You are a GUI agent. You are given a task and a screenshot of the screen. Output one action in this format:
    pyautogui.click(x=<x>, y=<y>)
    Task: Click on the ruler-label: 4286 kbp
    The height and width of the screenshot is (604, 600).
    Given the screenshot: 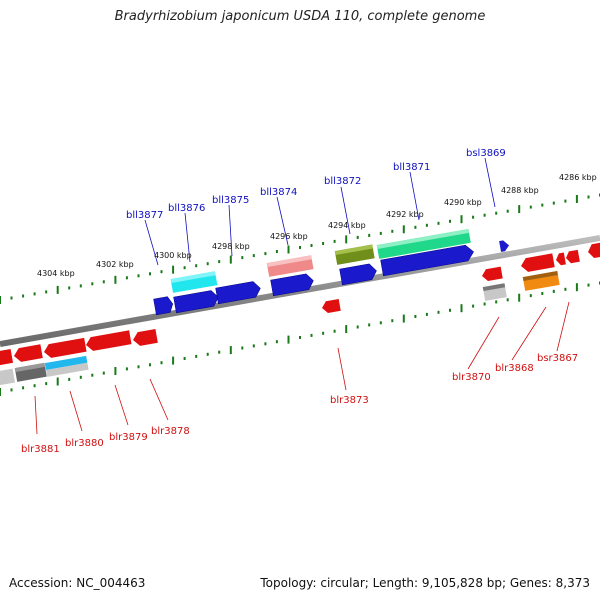 What is the action you would take?
    pyautogui.click(x=578, y=177)
    